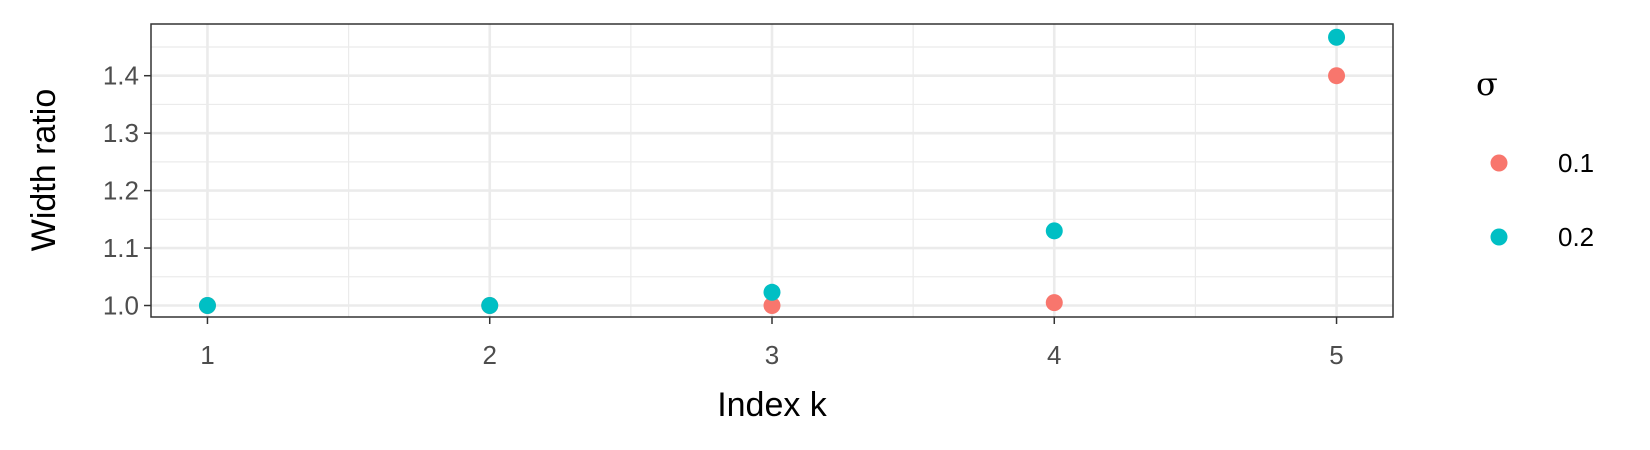 The height and width of the screenshot is (450, 1650). Describe the element at coordinates (489, 355) in the screenshot. I see `x-tick-label: 2` at that location.